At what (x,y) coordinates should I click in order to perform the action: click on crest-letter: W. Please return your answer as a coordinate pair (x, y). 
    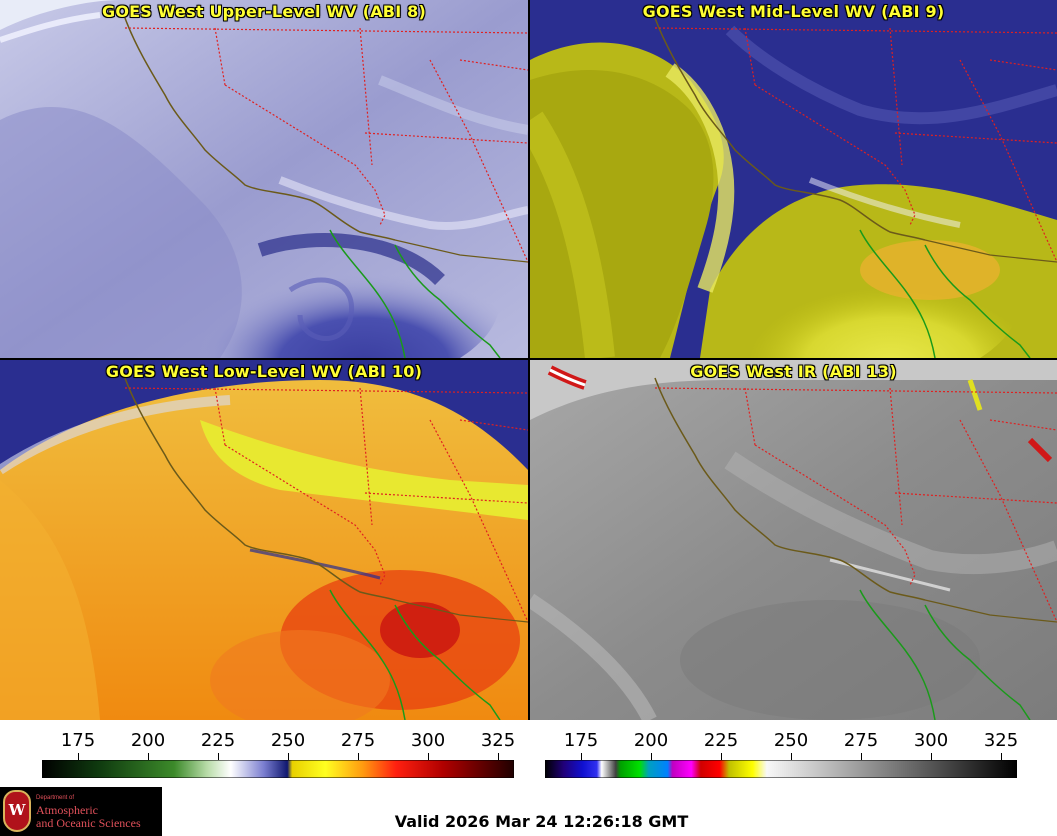
    Looking at the image, I should click on (17, 810).